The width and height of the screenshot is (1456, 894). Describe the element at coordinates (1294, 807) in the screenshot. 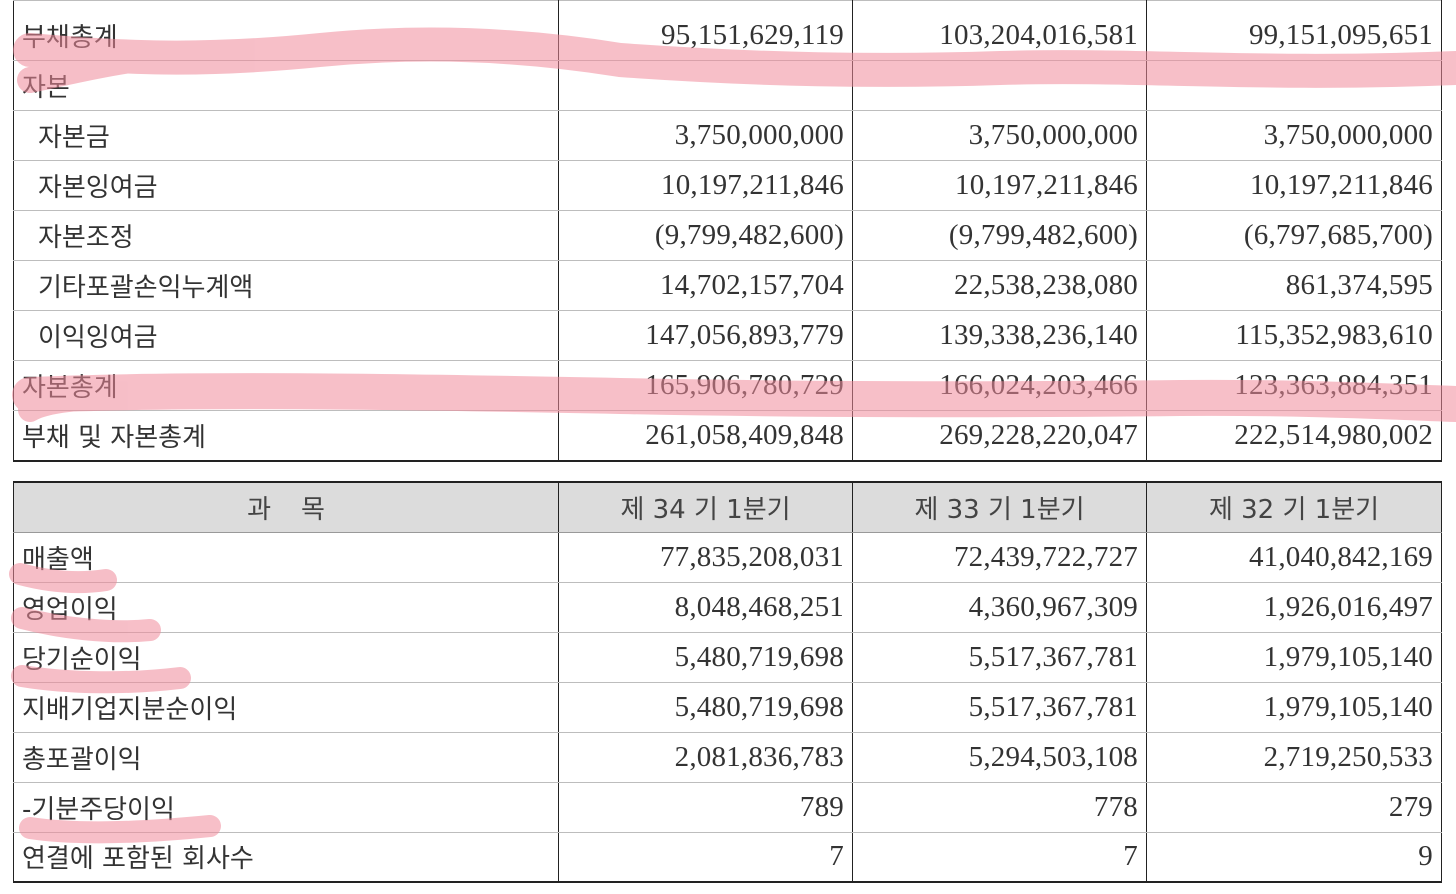

I see `value-cell: 279` at that location.